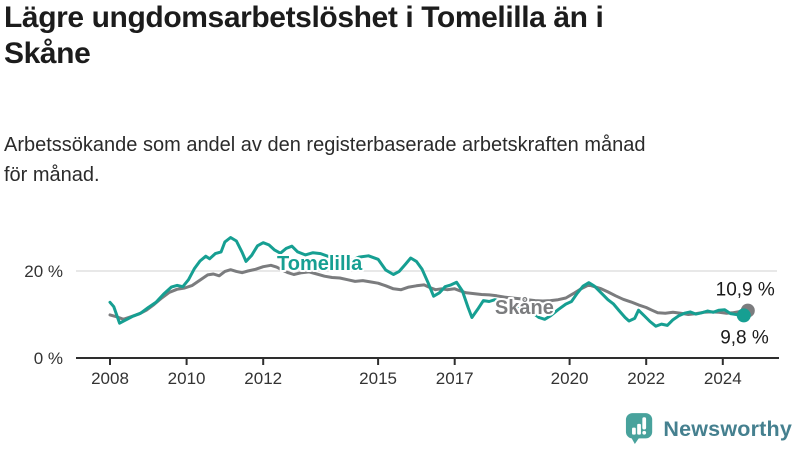  What do you see at coordinates (48, 358) in the screenshot?
I see `y-tick-label-0: 0 %` at bounding box center [48, 358].